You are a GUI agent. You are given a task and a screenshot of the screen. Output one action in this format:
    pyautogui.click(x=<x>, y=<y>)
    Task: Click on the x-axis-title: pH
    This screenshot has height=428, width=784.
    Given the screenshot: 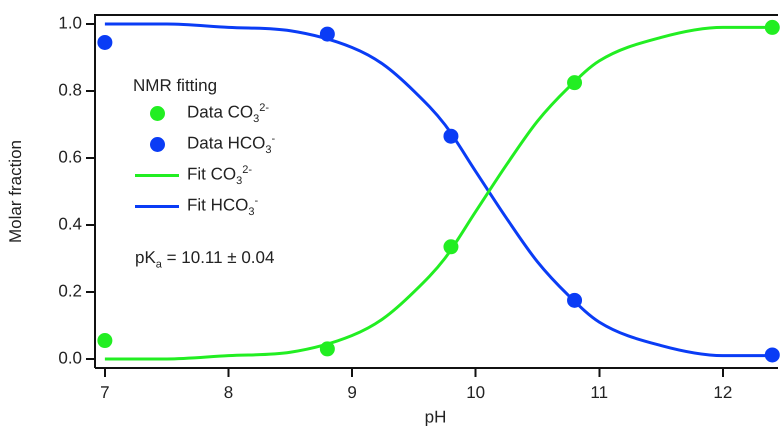 What is the action you would take?
    pyautogui.click(x=435, y=416)
    